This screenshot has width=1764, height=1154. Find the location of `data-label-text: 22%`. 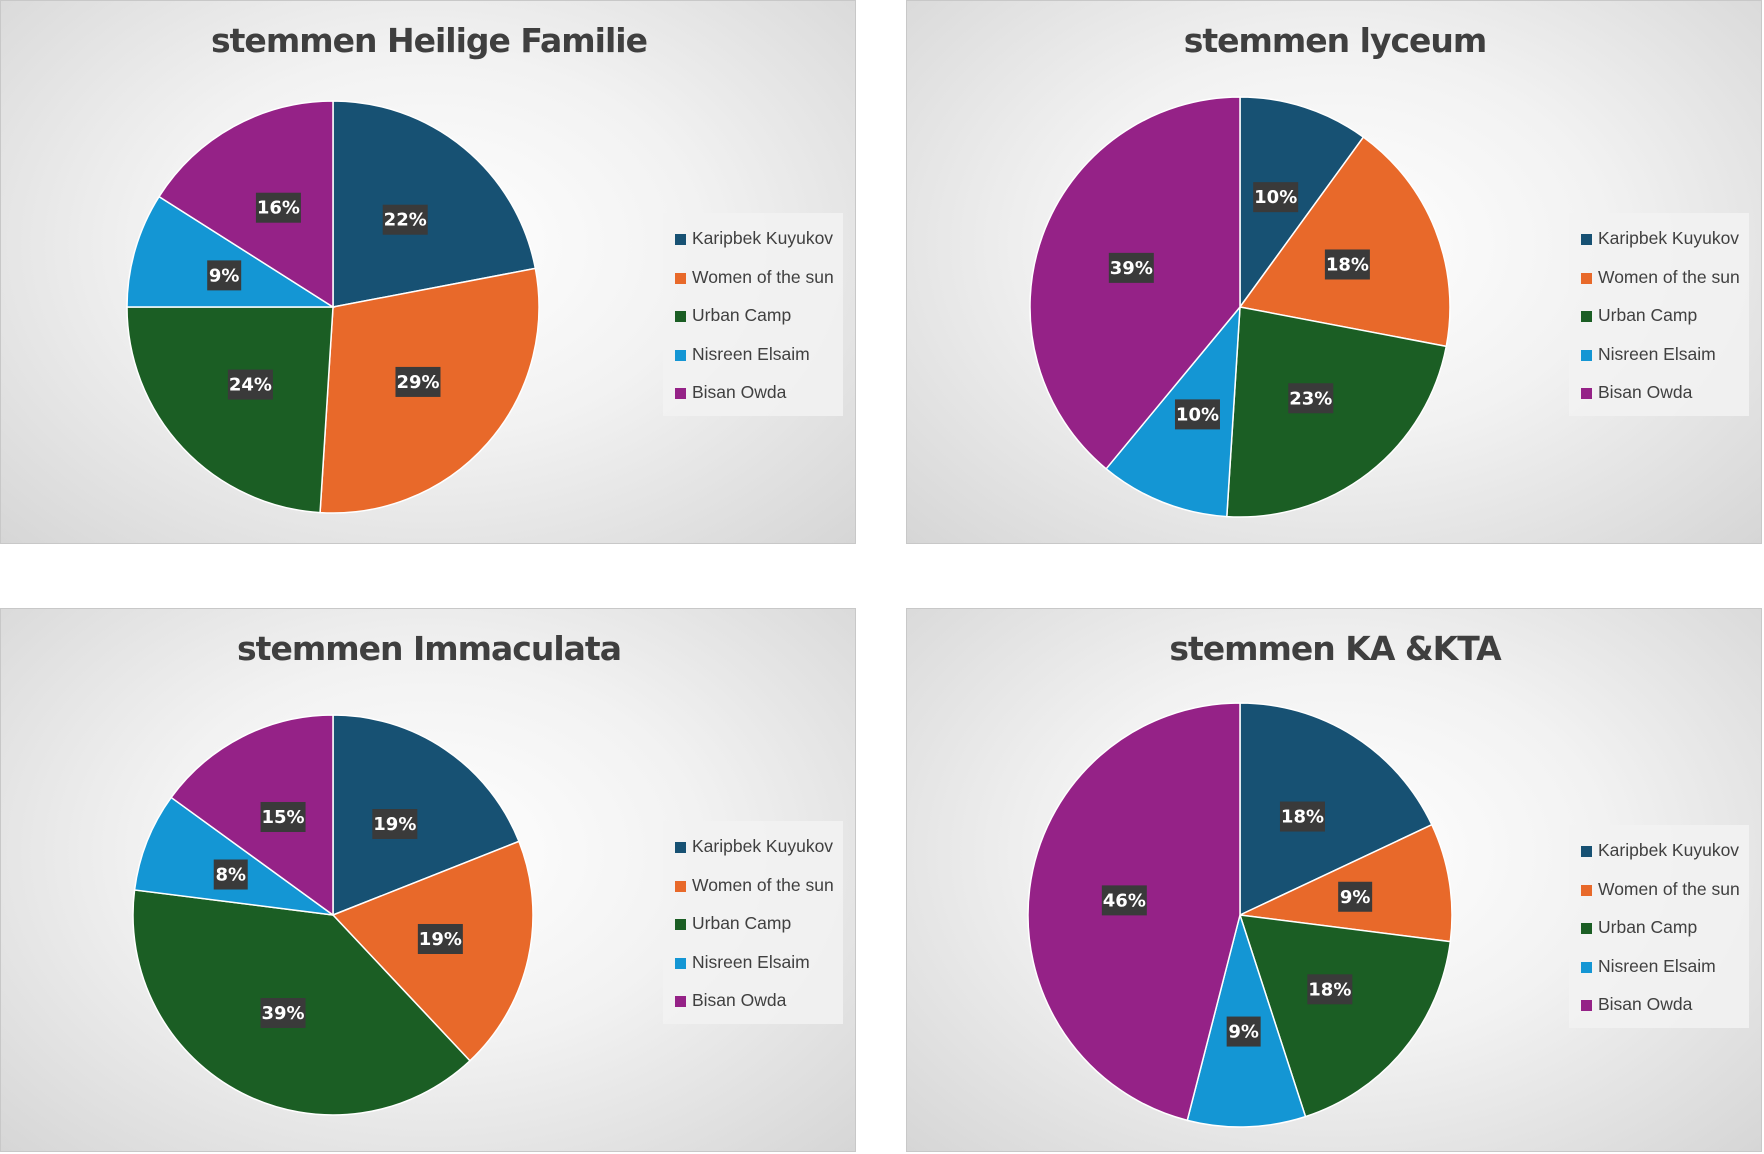

data-label-text: 22% is located at coordinates (405, 220).